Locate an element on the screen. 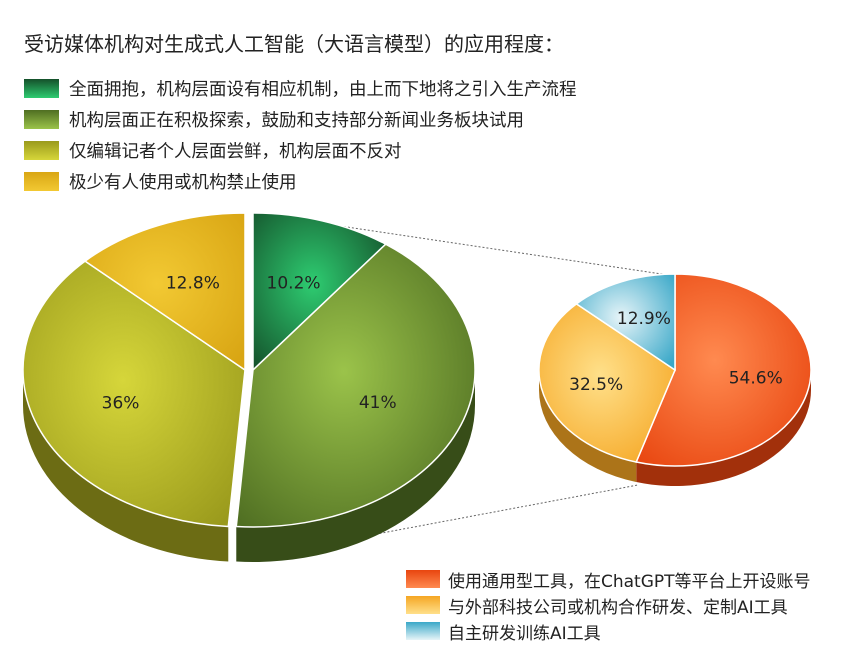 The height and width of the screenshot is (645, 849). legend-item: 使用通用型工具，在ChatGPT等平台上开设账号 is located at coordinates (608, 579).